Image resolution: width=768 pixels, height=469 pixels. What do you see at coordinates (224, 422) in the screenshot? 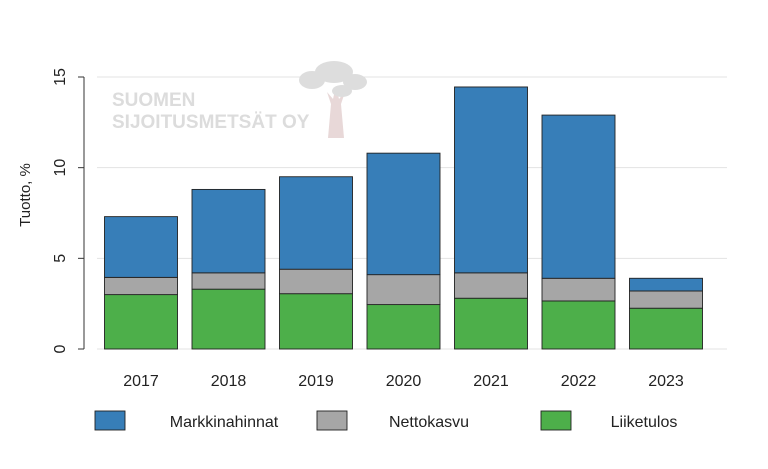
I see `legend-label-markkinahinnat: Markkinahinnat` at bounding box center [224, 422].